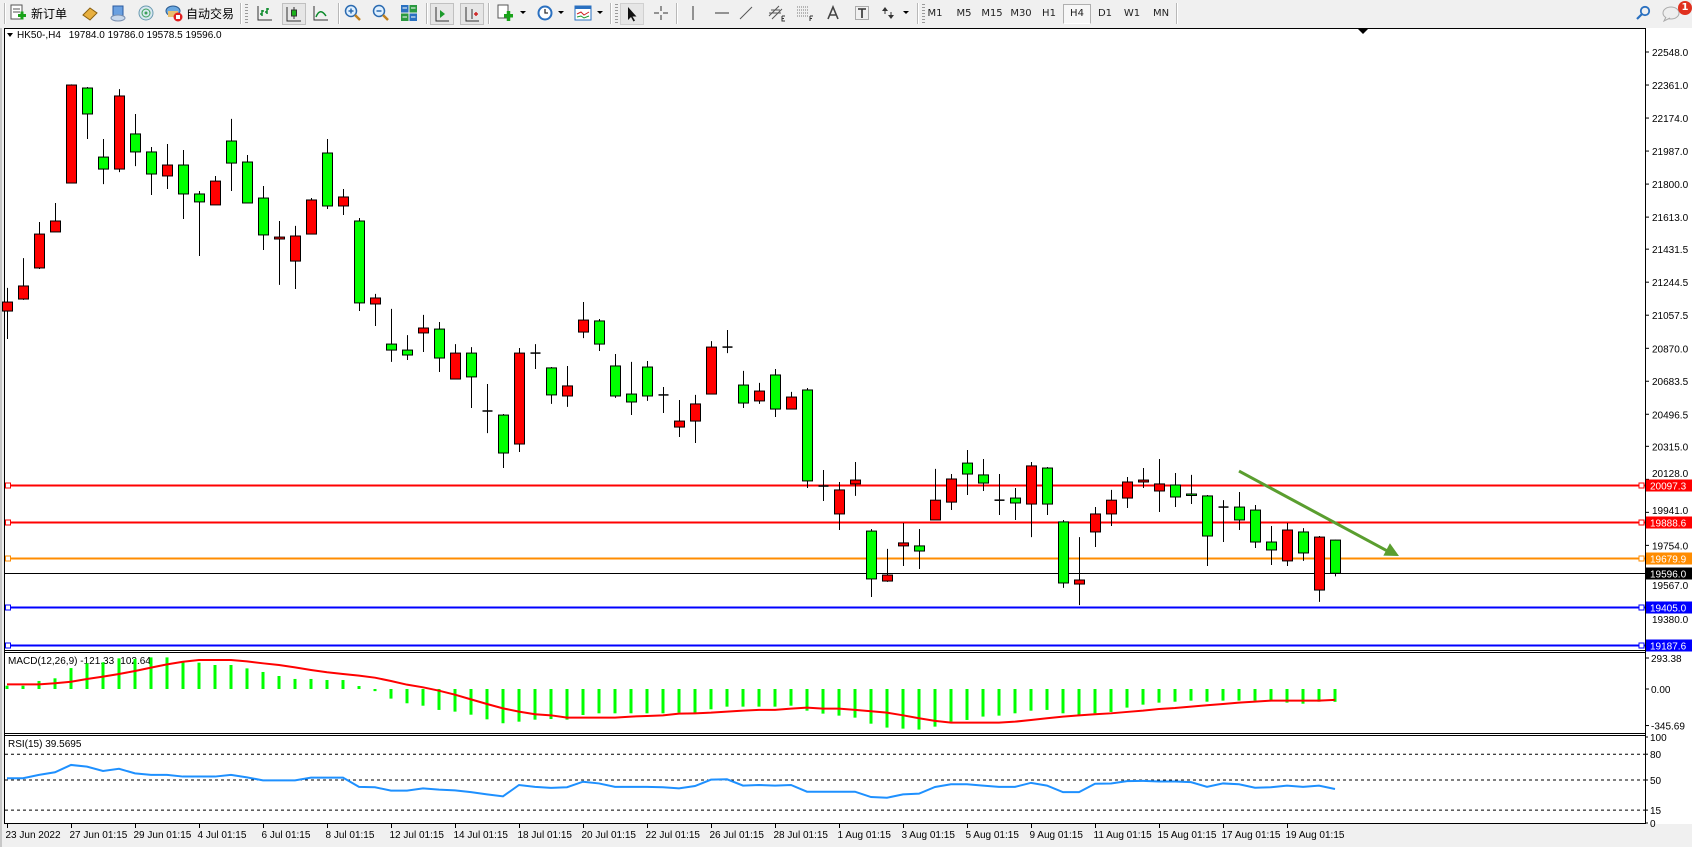  I want to click on vertical-line-tool-button, so click(693, 13).